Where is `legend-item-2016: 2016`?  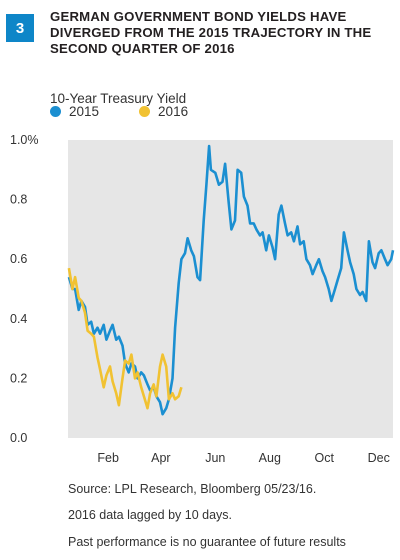
legend-item-2016: 2016 is located at coordinates (163, 111).